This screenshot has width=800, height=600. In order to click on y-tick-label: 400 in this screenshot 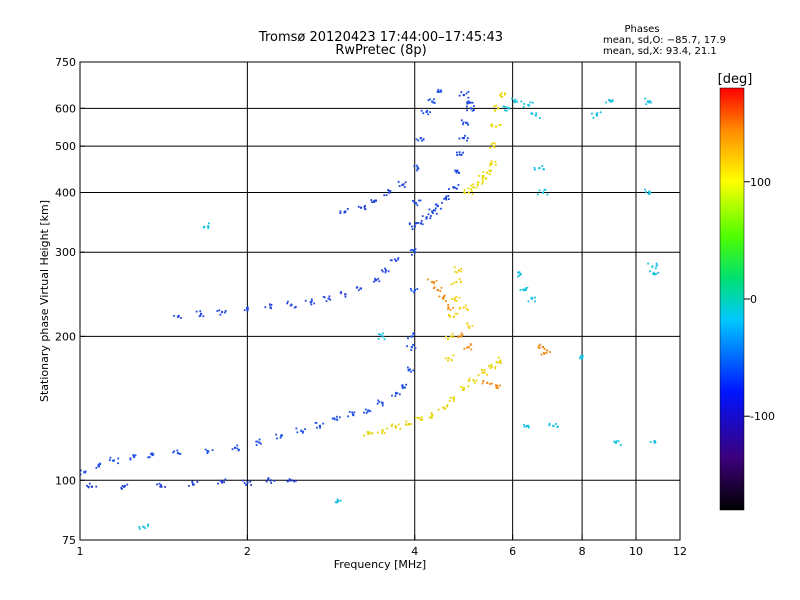, I will do `click(65, 192)`.